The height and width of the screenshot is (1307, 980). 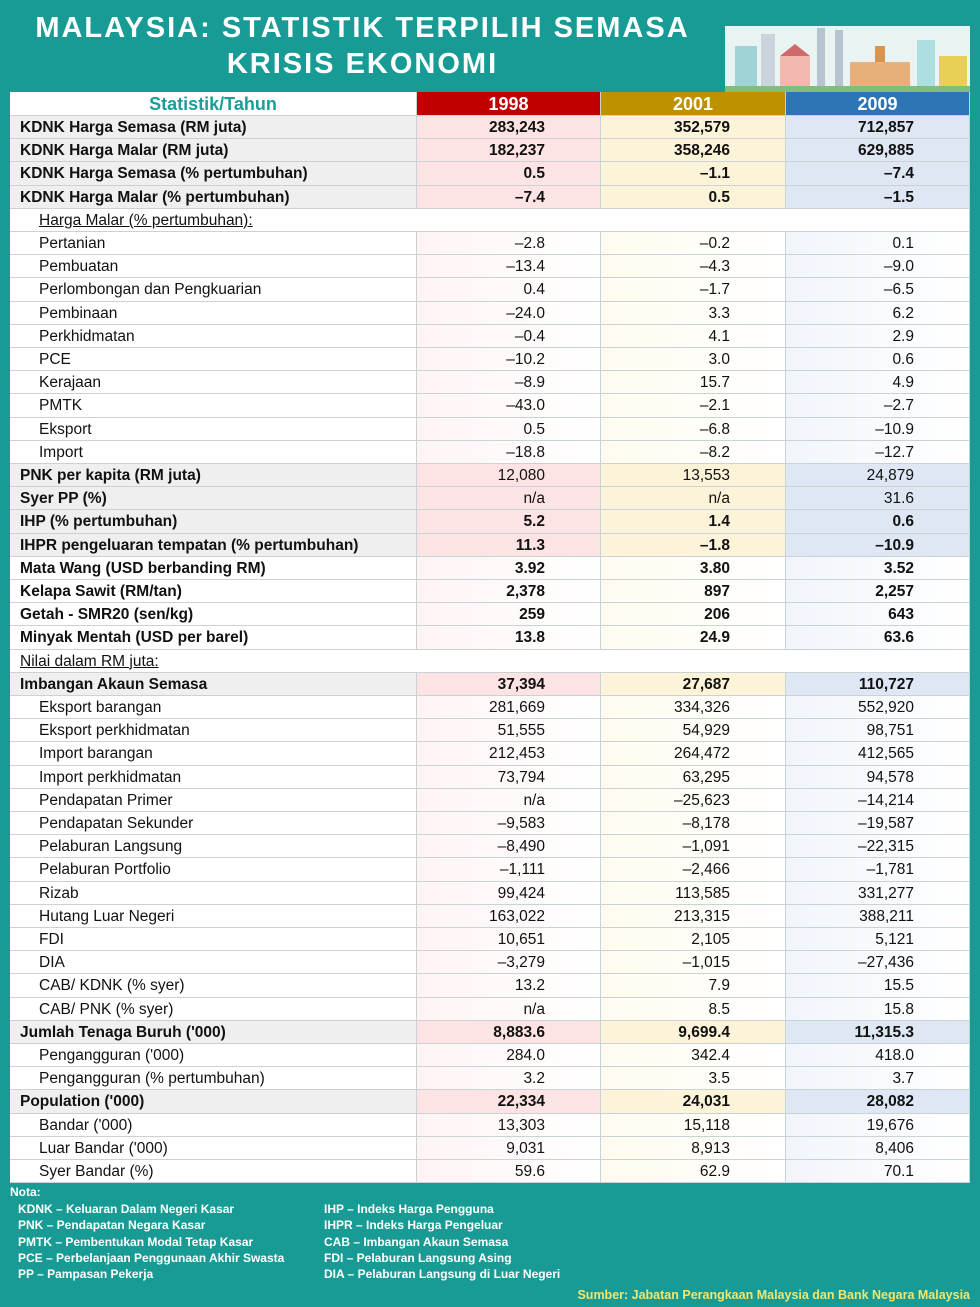 What do you see at coordinates (213, 963) in the screenshot?
I see `row-label: DIA` at bounding box center [213, 963].